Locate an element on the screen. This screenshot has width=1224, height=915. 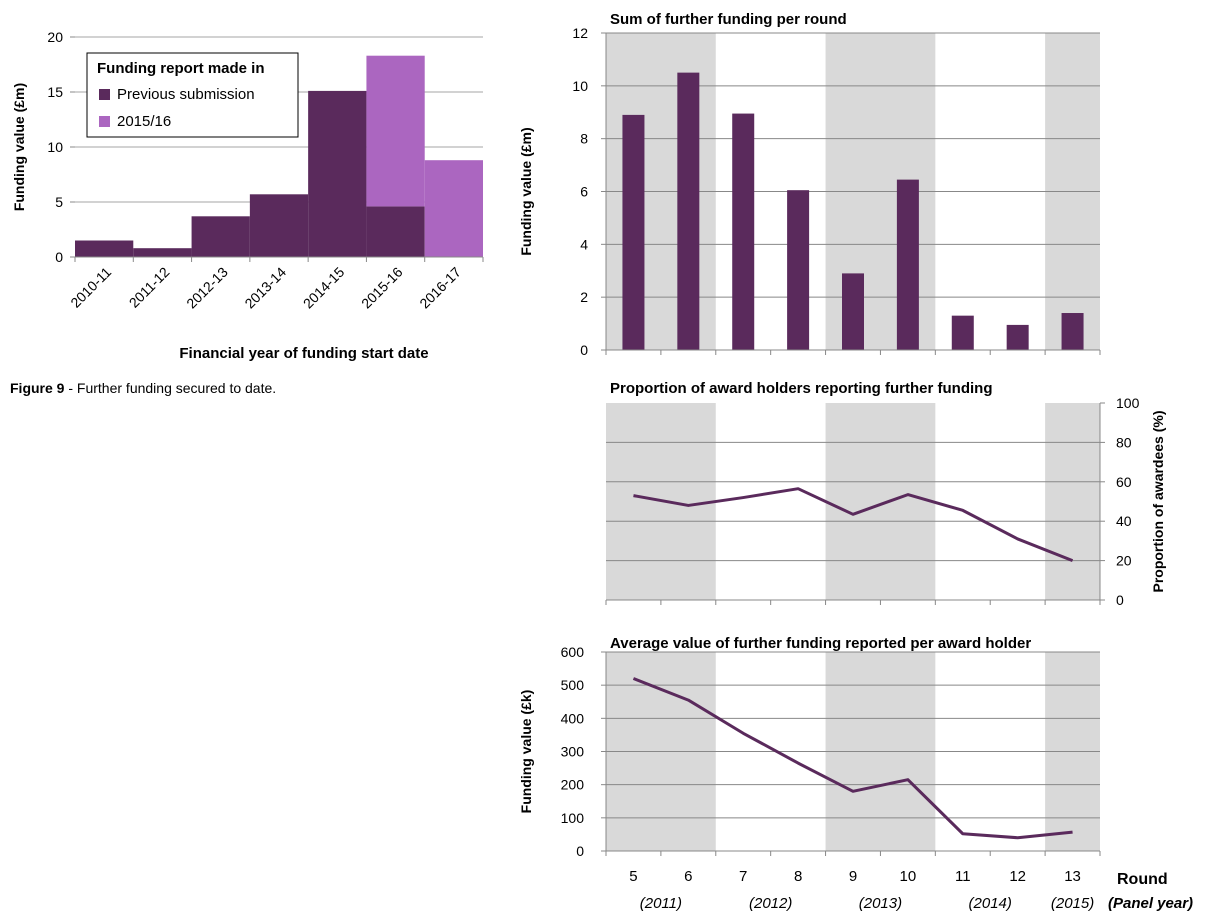
average-y-tick-label: 100 is located at coordinates (573, 818).